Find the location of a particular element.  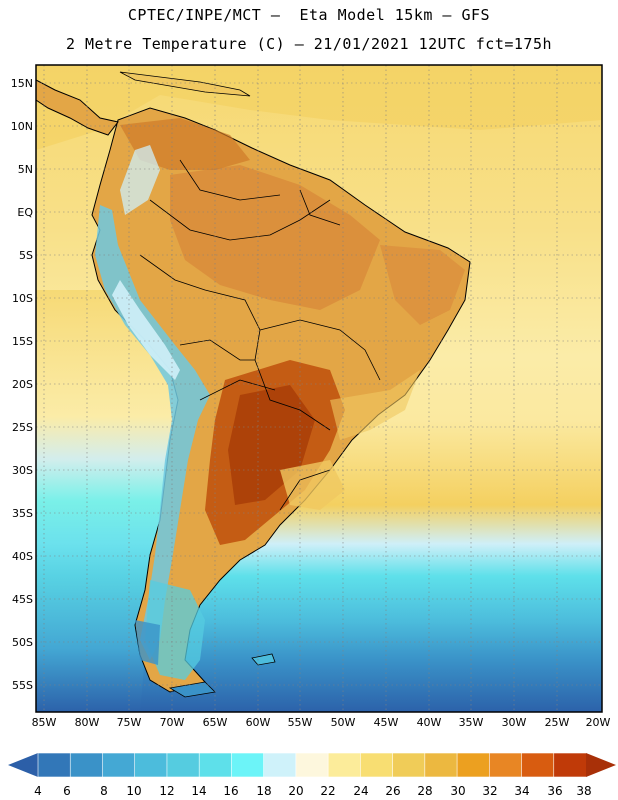

lat-label: 40S is located at coordinates (22, 556).